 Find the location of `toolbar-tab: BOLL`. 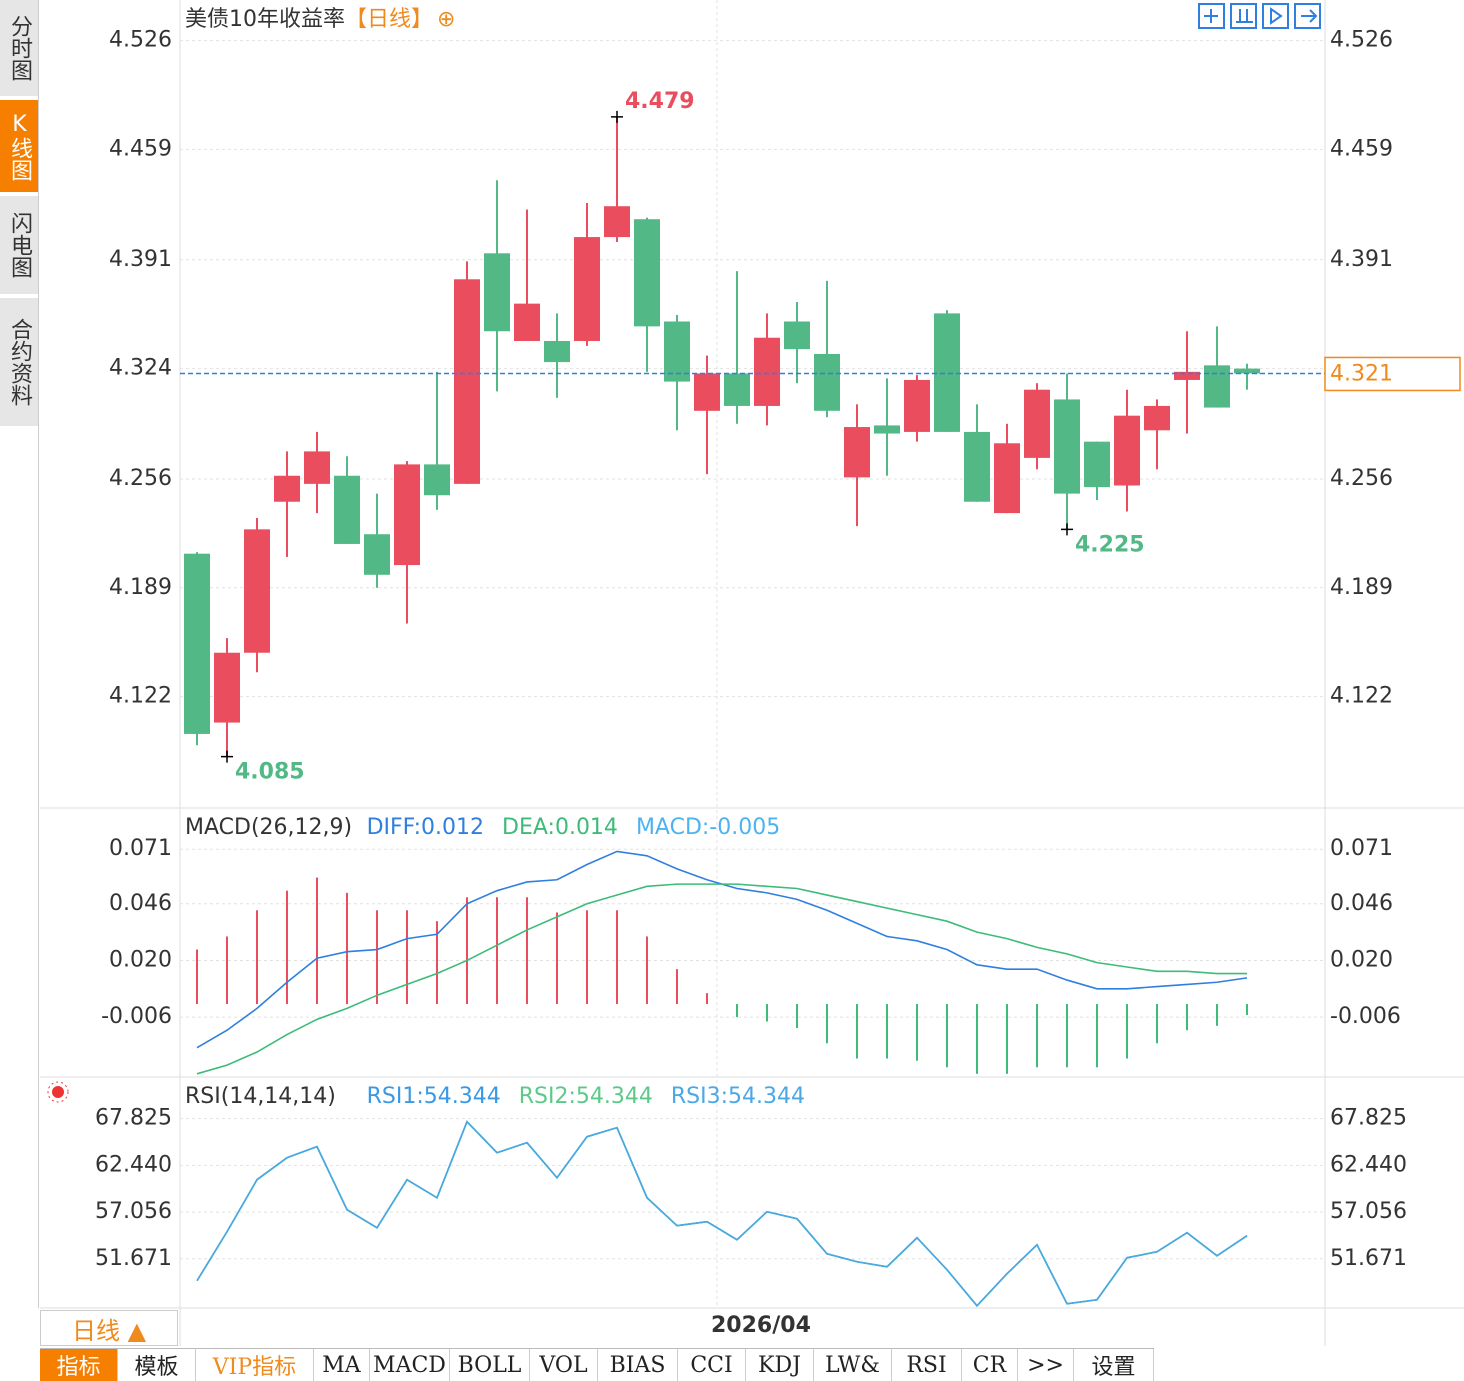

toolbar-tab: BOLL is located at coordinates (490, 1365).